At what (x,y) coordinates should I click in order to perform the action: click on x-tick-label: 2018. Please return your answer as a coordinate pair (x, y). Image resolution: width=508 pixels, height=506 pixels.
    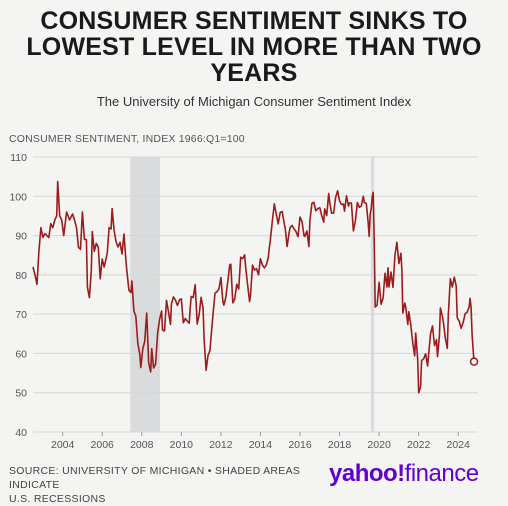
    Looking at the image, I should click on (340, 445).